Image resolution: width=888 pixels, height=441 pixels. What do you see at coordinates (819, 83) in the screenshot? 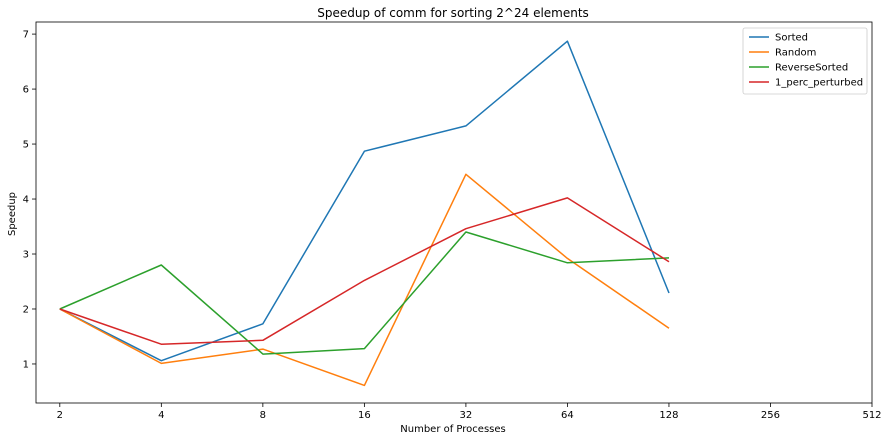
I see `legend-entry: 1_perc_perturbed` at bounding box center [819, 83].